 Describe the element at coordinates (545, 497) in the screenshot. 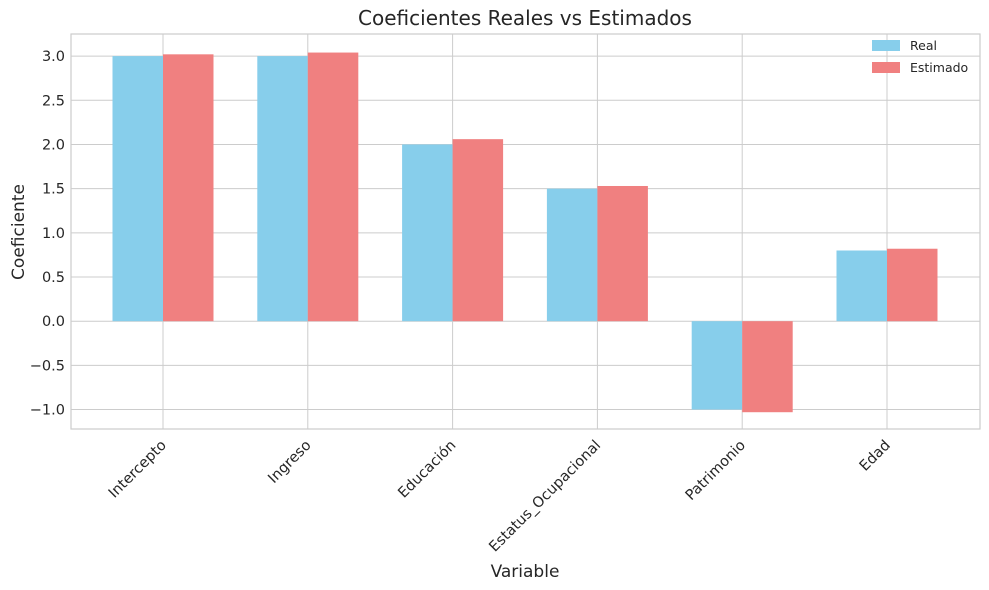

I see `x-tick-label: Estatus_Ocupacional` at that location.